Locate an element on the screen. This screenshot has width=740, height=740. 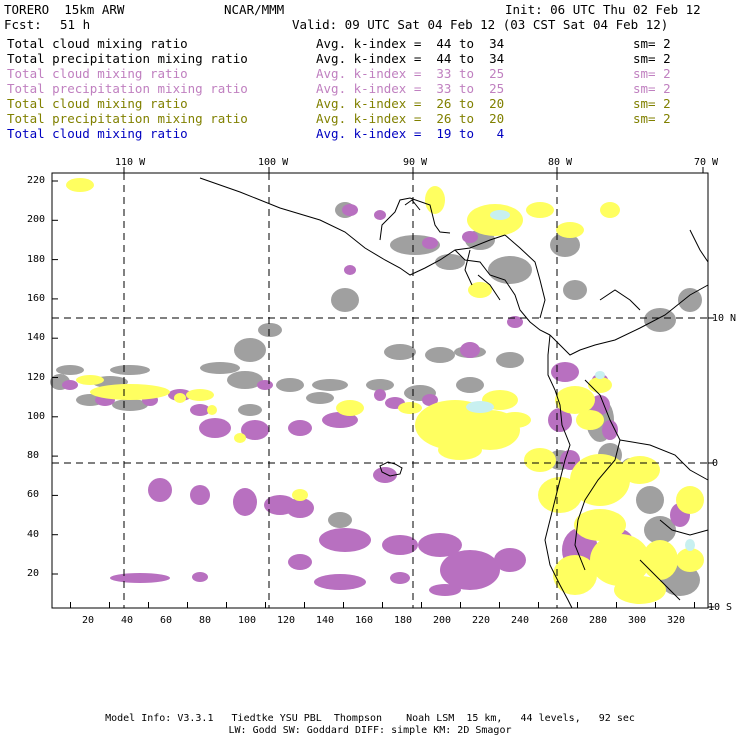
legend-kindex: Avg. k-index = 19 to 4 is located at coordinates (410, 133).